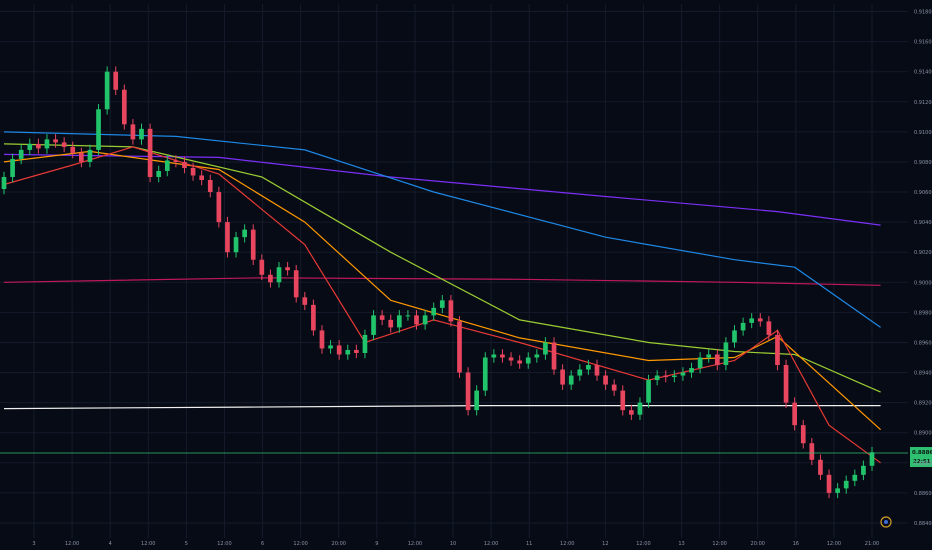 The image size is (932, 550). I want to click on settings-icon, so click(886, 522).